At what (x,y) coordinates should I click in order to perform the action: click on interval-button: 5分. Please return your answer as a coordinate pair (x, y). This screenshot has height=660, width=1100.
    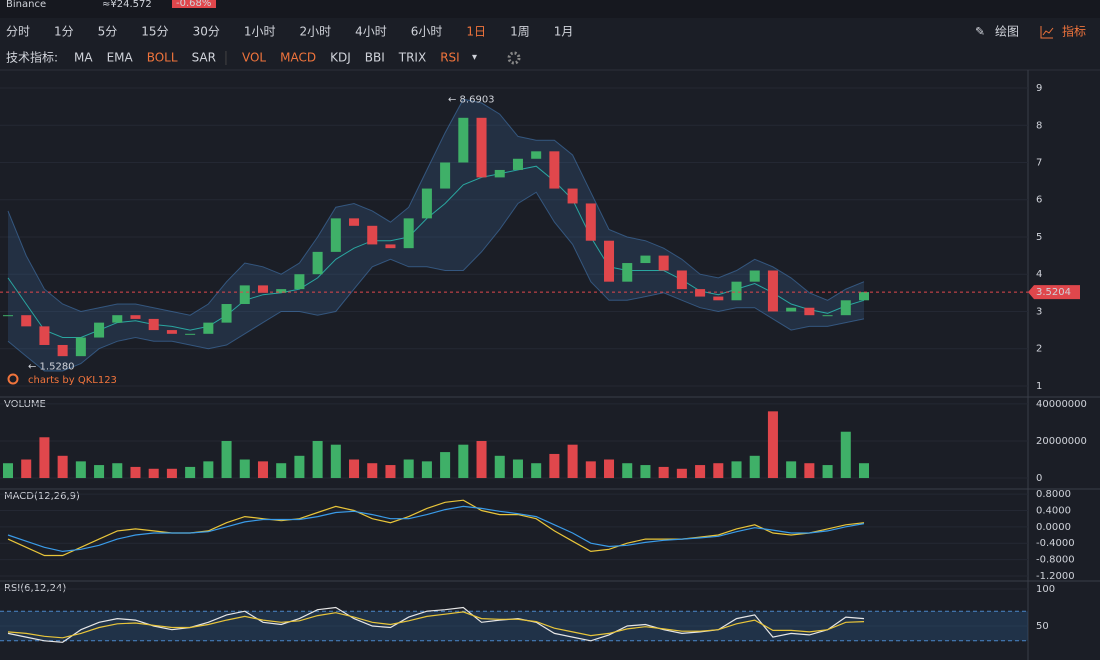
    Looking at the image, I should click on (108, 32).